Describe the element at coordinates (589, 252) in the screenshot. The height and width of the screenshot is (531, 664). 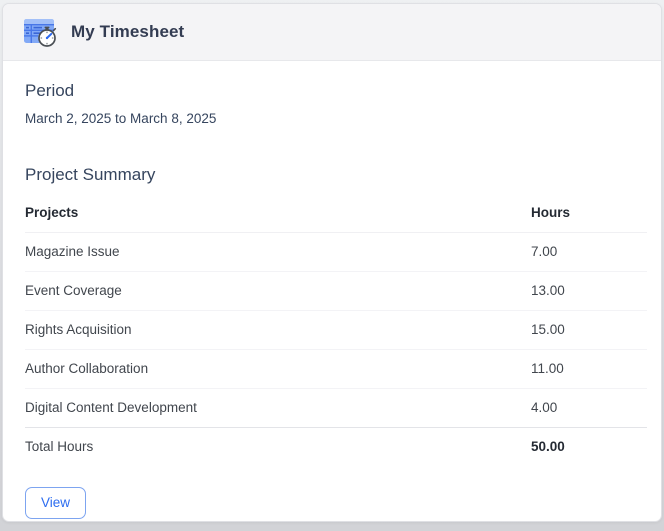
I see `project-hours-cell: 7.00` at that location.